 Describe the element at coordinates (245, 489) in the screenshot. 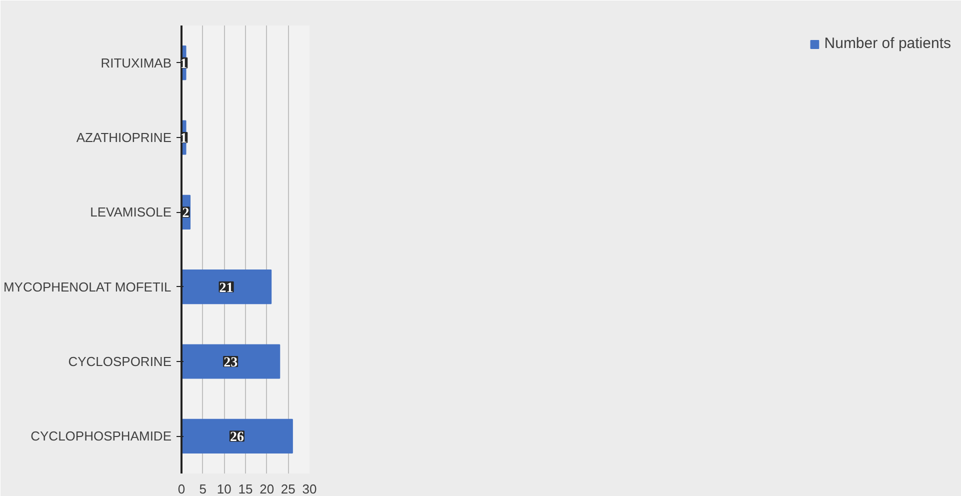

I see `x-tick-label: 15` at that location.